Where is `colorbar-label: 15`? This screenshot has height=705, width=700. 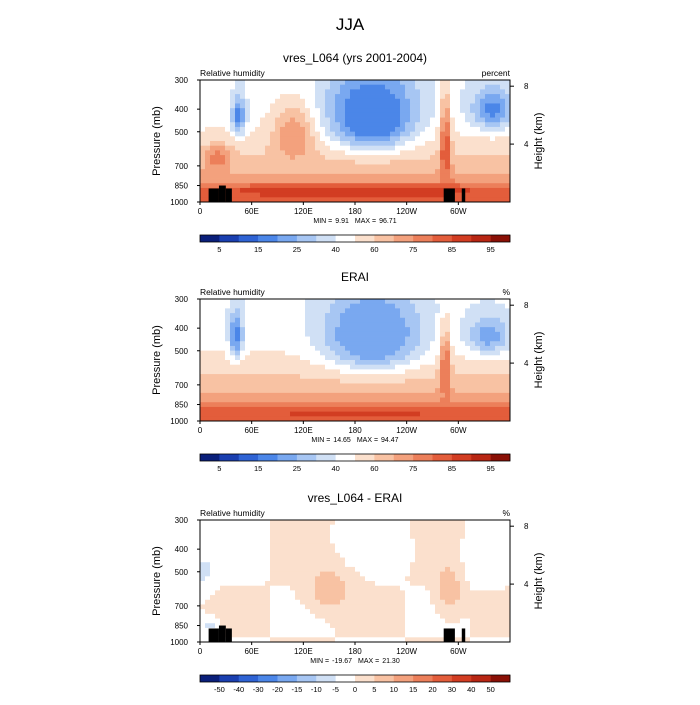
colorbar-label: 15 is located at coordinates (258, 468).